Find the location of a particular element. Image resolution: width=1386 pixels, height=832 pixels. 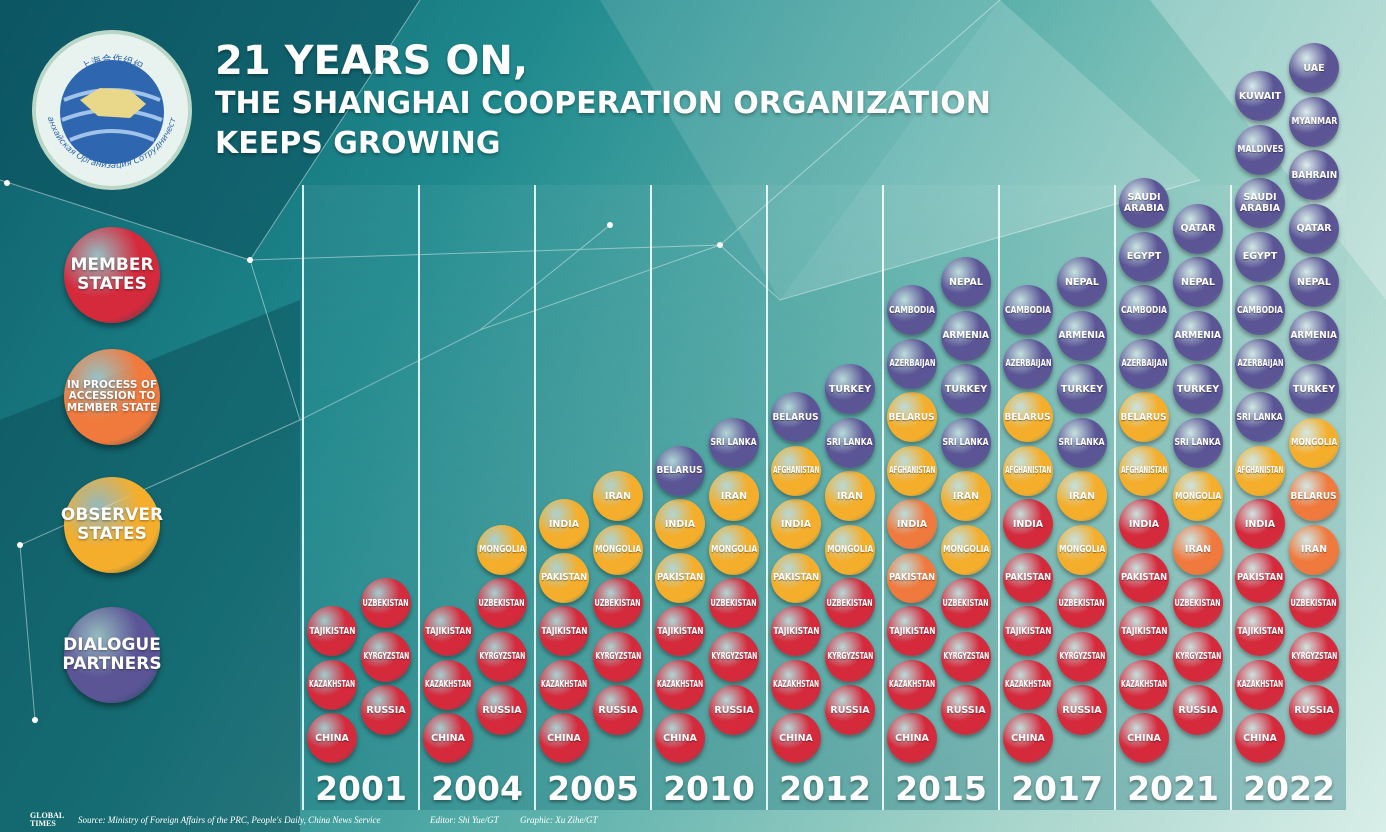

title-line-3: KEEPS GROWING is located at coordinates (358, 143).